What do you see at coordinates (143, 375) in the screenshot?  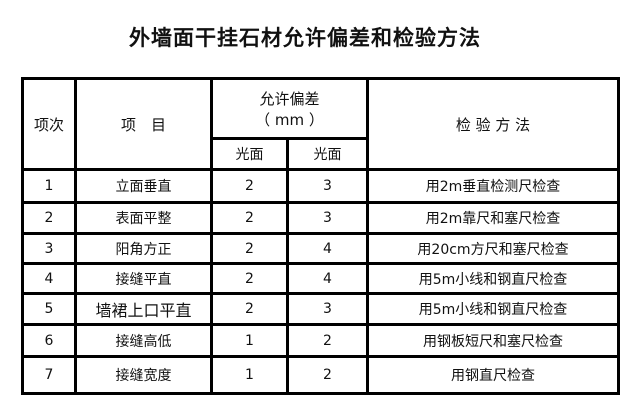 I see `cell-item: 接缝宽度` at bounding box center [143, 375].